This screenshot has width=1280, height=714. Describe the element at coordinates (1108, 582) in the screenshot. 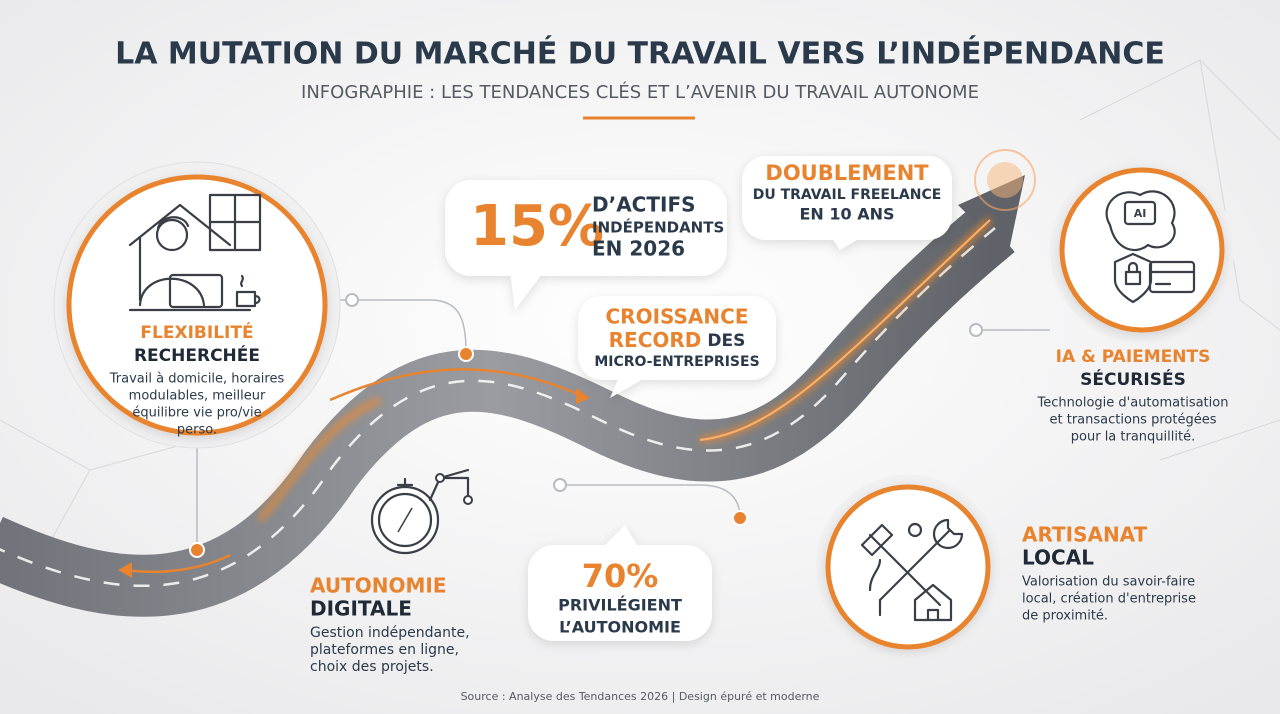

I see `section-description: Valorisation du savoir-faire` at that location.